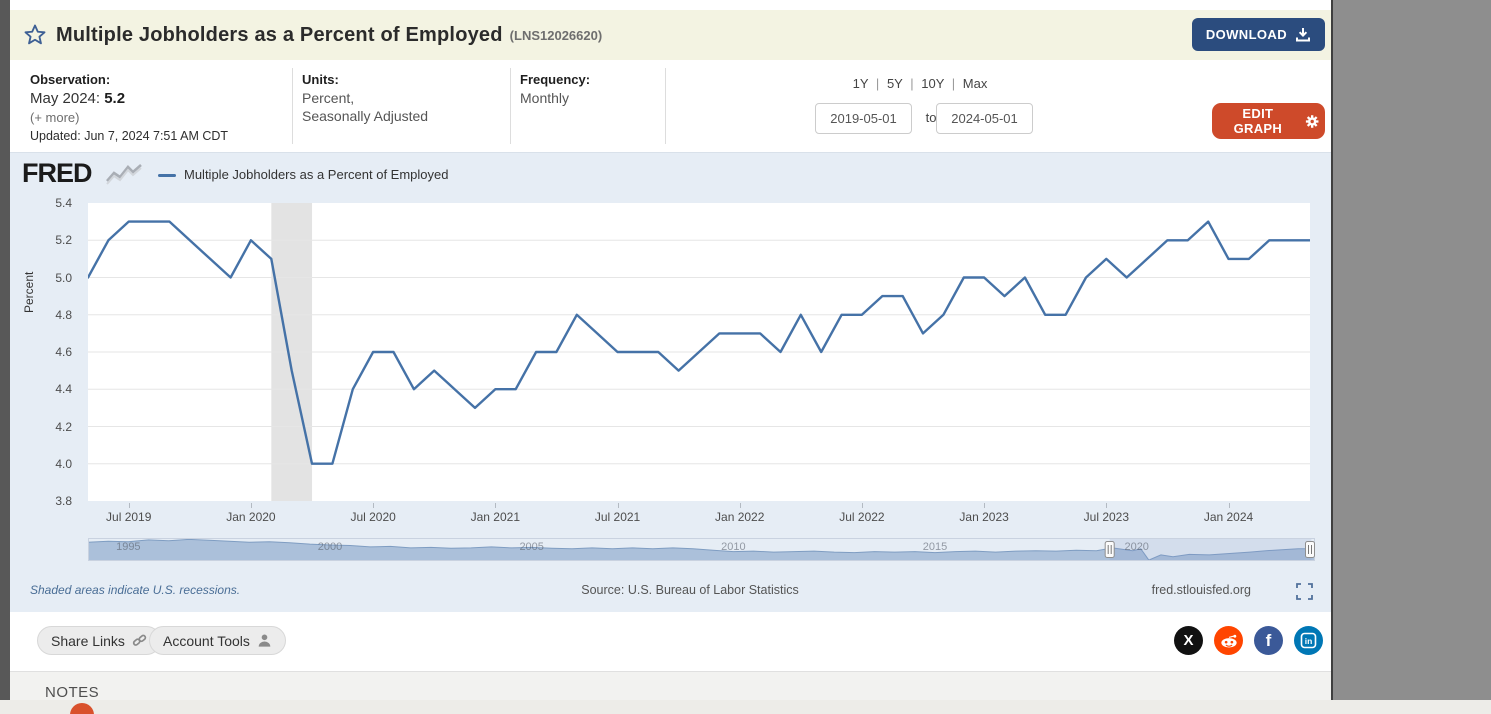  I want to click on download-button-label: DOWNLOAD, so click(1246, 34).